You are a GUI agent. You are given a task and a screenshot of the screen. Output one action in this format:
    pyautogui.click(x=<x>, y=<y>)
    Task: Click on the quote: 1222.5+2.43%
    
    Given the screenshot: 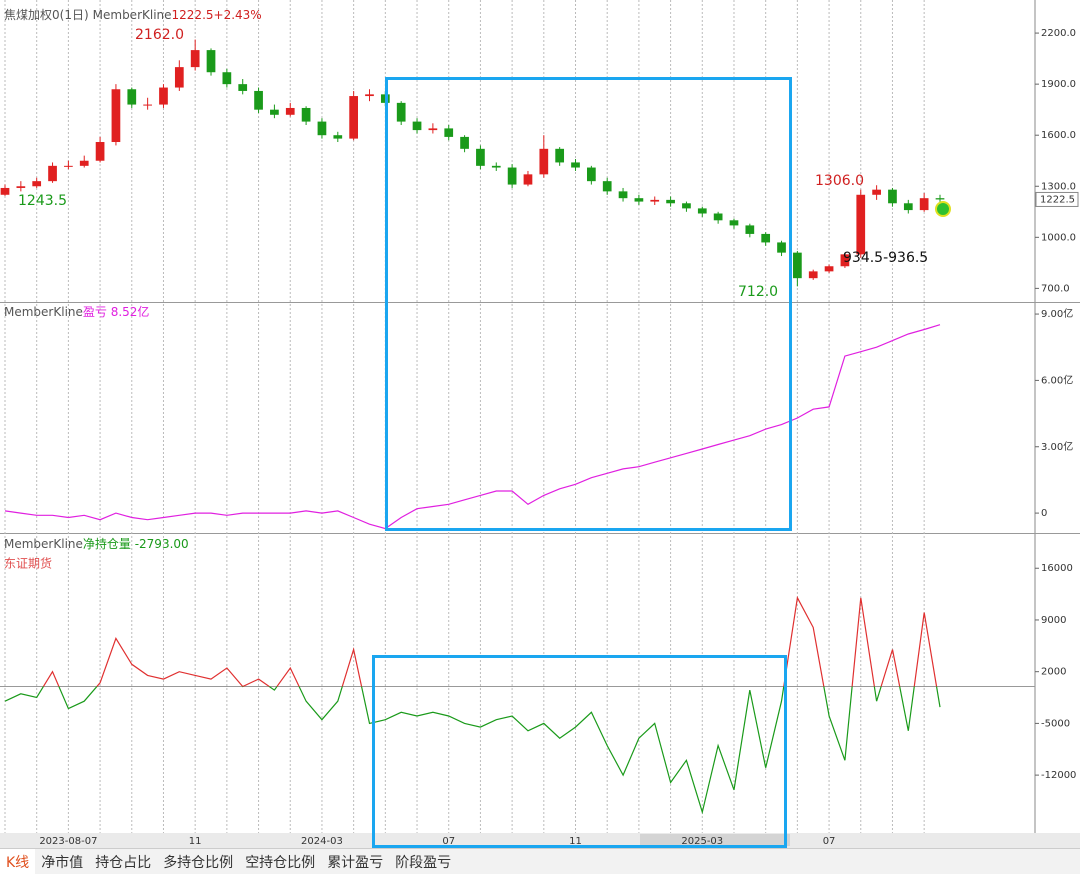 What is the action you would take?
    pyautogui.click(x=217, y=15)
    